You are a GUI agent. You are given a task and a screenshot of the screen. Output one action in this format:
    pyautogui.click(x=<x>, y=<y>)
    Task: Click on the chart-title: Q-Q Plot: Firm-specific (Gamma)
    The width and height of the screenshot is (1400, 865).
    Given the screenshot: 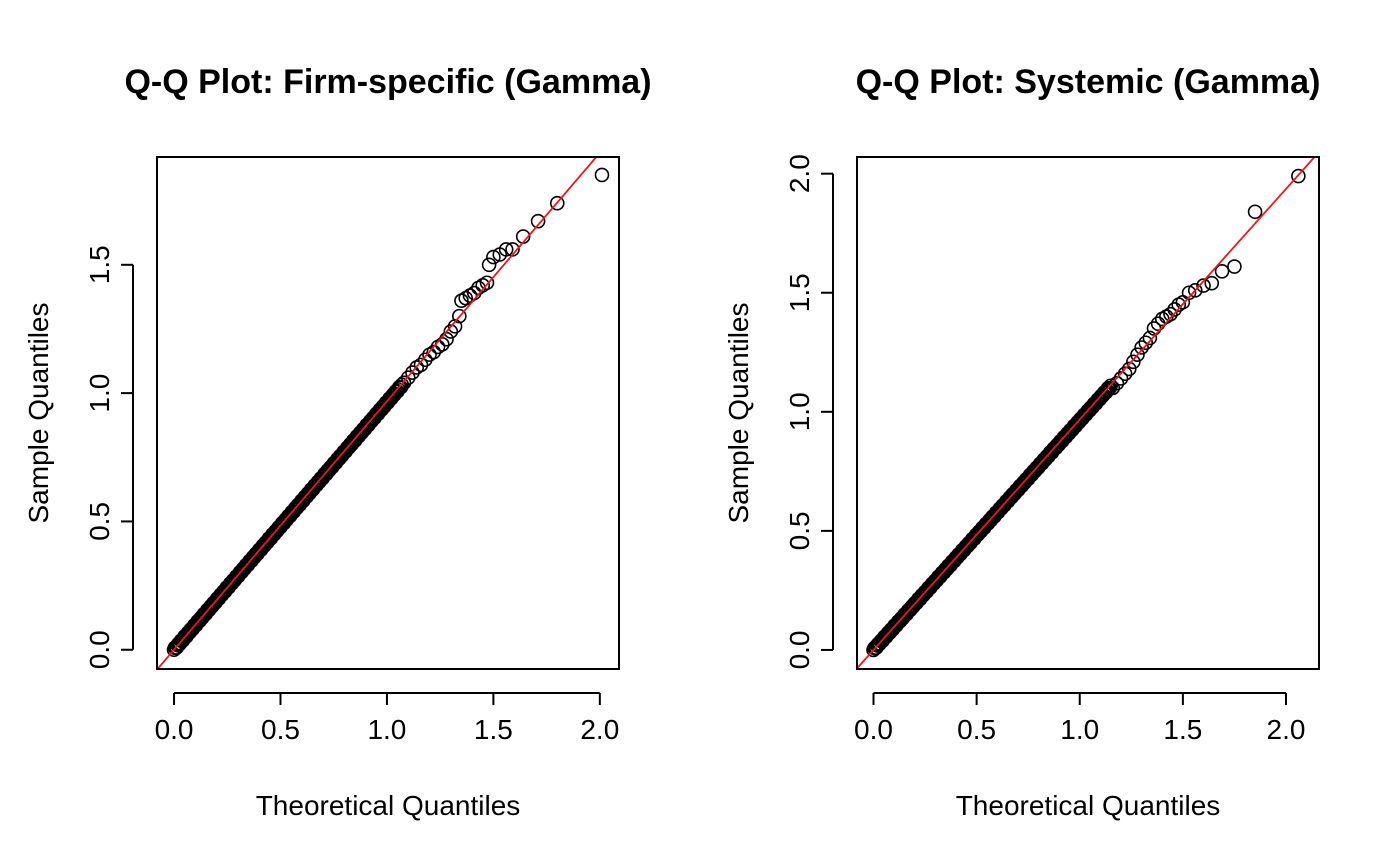 What is the action you would take?
    pyautogui.click(x=387, y=82)
    